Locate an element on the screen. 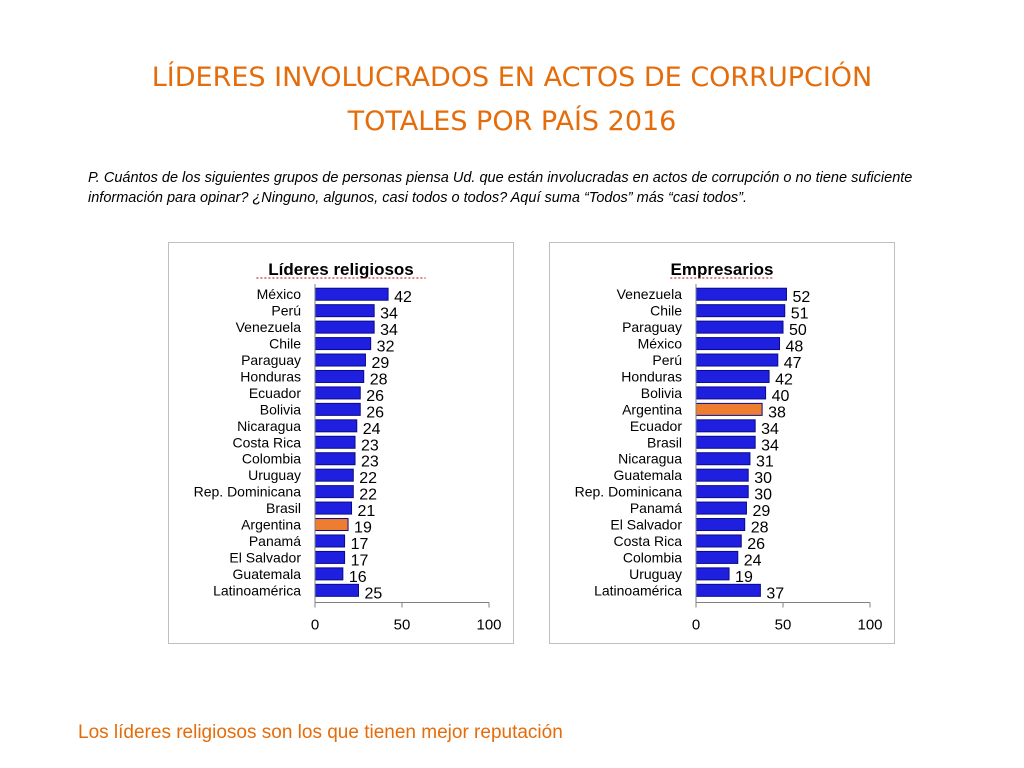 This screenshot has height=768, width=1024. value-label-brasil: 21 is located at coordinates (367, 511).